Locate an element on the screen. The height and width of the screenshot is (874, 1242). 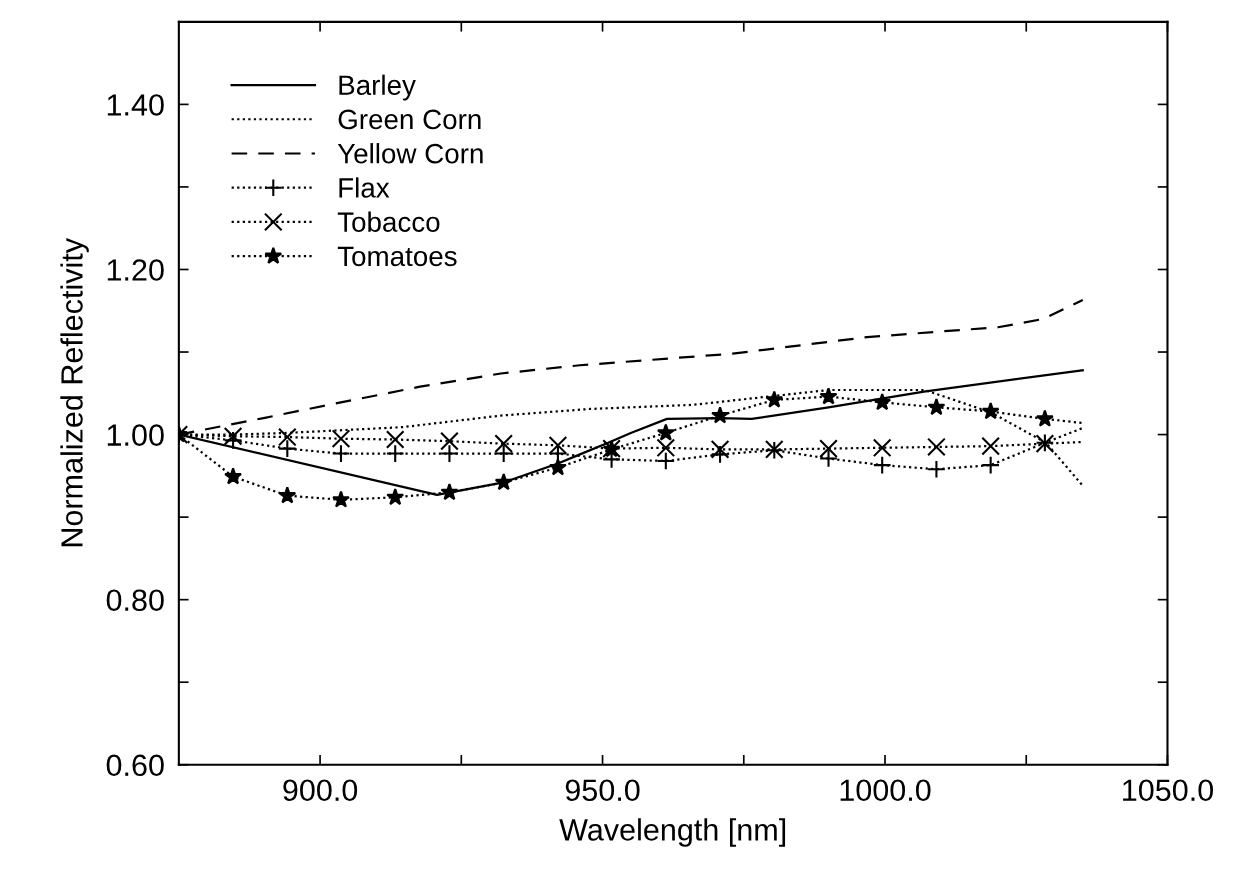
x-tick-label: 900.0 is located at coordinates (320, 790).